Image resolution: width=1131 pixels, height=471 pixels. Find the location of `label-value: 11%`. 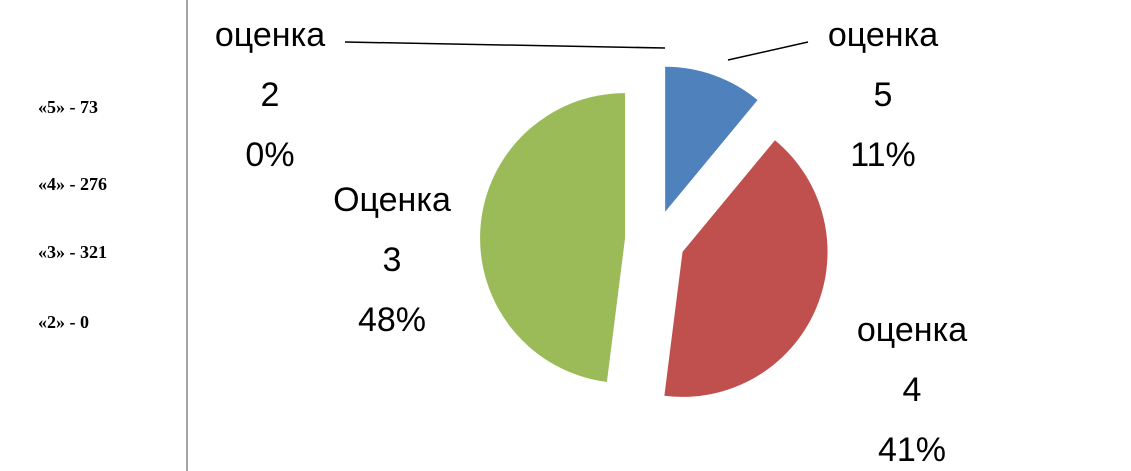

label-value: 11% is located at coordinates (883, 155).